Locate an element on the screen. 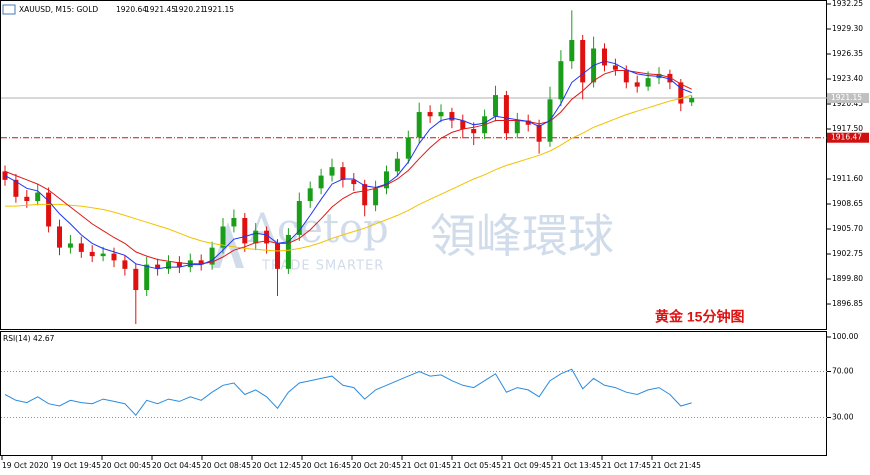 The height and width of the screenshot is (475, 870). y-tick-label: 1905.70 is located at coordinates (847, 228).